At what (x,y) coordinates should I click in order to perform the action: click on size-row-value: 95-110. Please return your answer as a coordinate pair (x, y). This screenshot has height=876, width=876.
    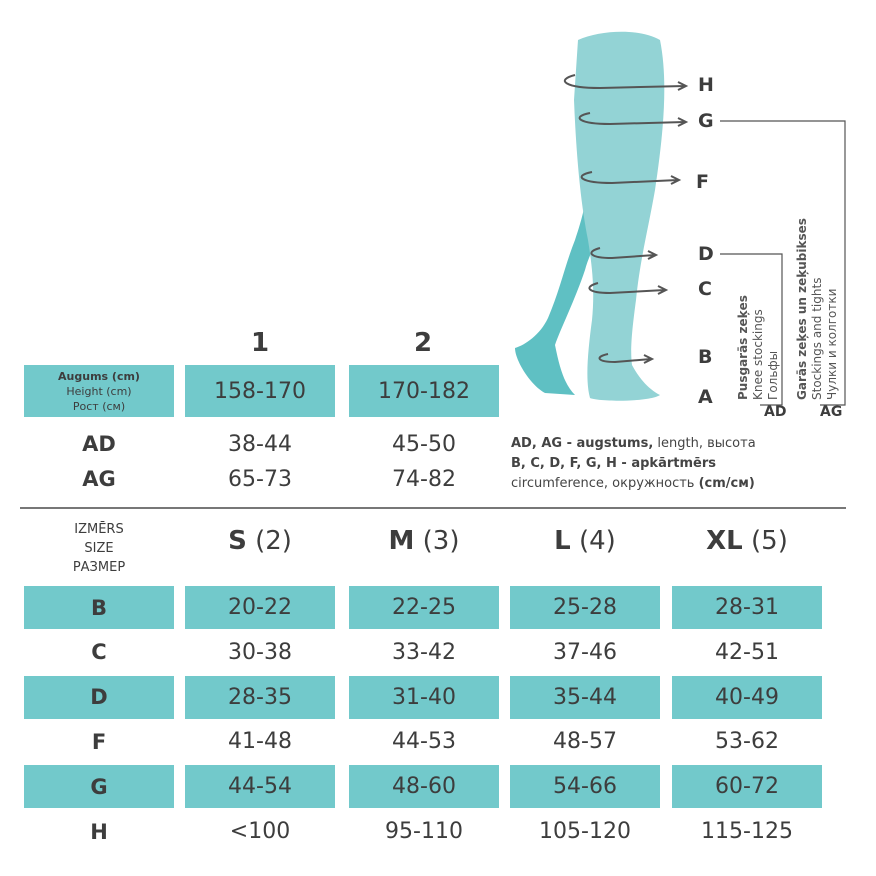
    Looking at the image, I should click on (424, 831).